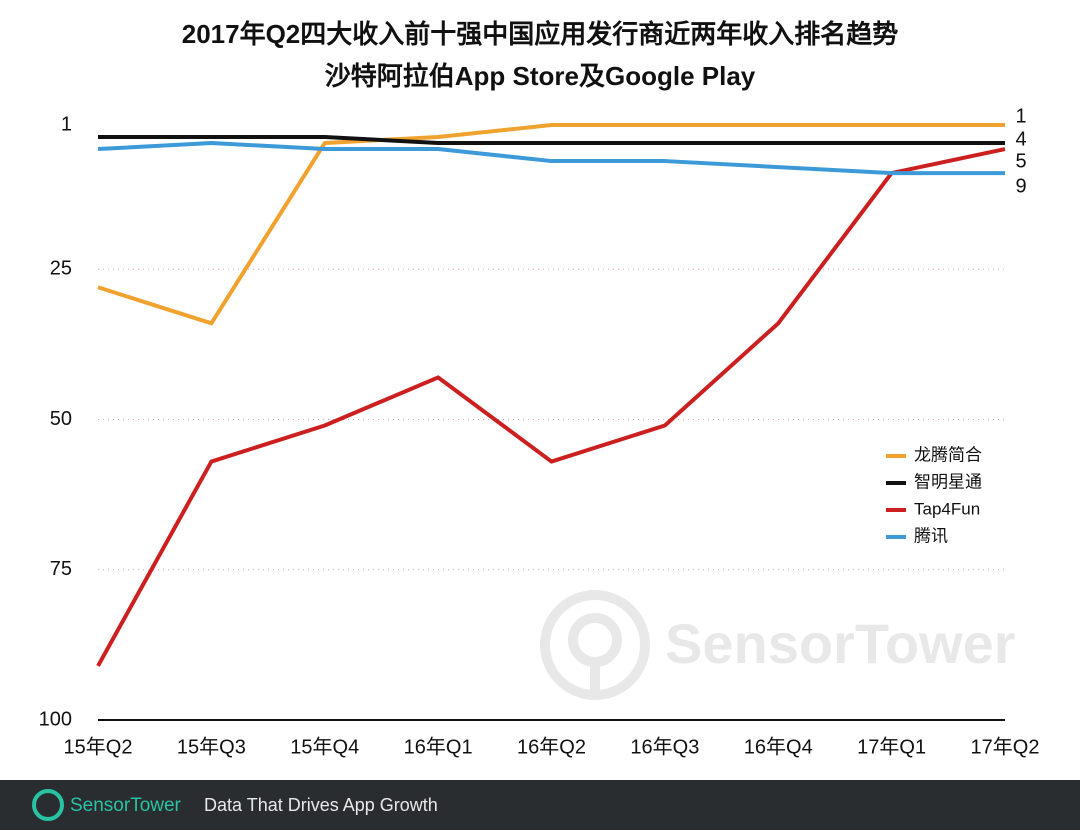  What do you see at coordinates (61, 569) in the screenshot?
I see `y-tick-label: 75` at bounding box center [61, 569].